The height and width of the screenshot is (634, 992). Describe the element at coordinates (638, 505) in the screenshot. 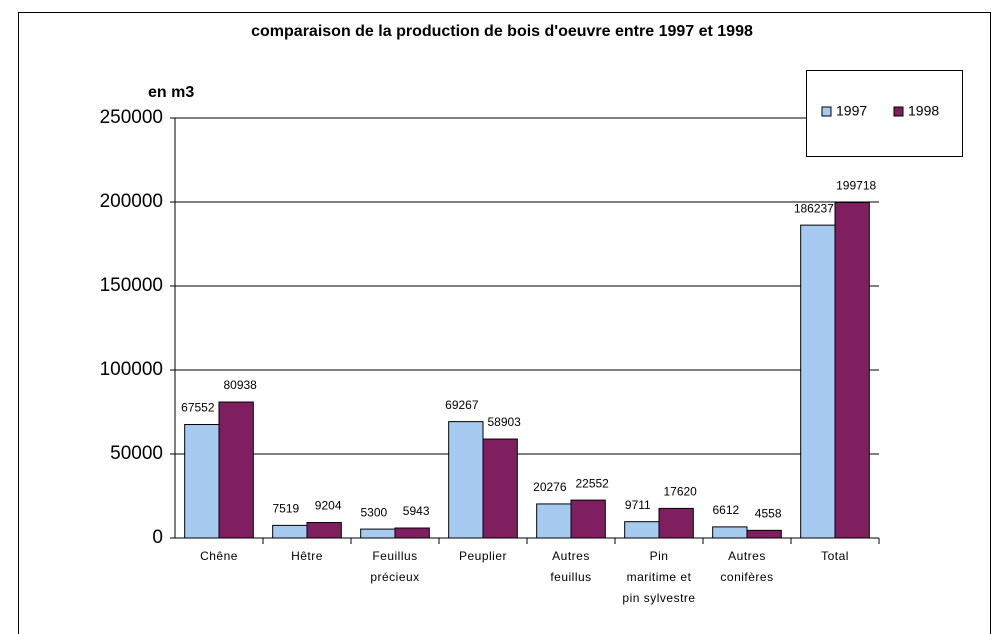

I see `value-label: 9711` at that location.